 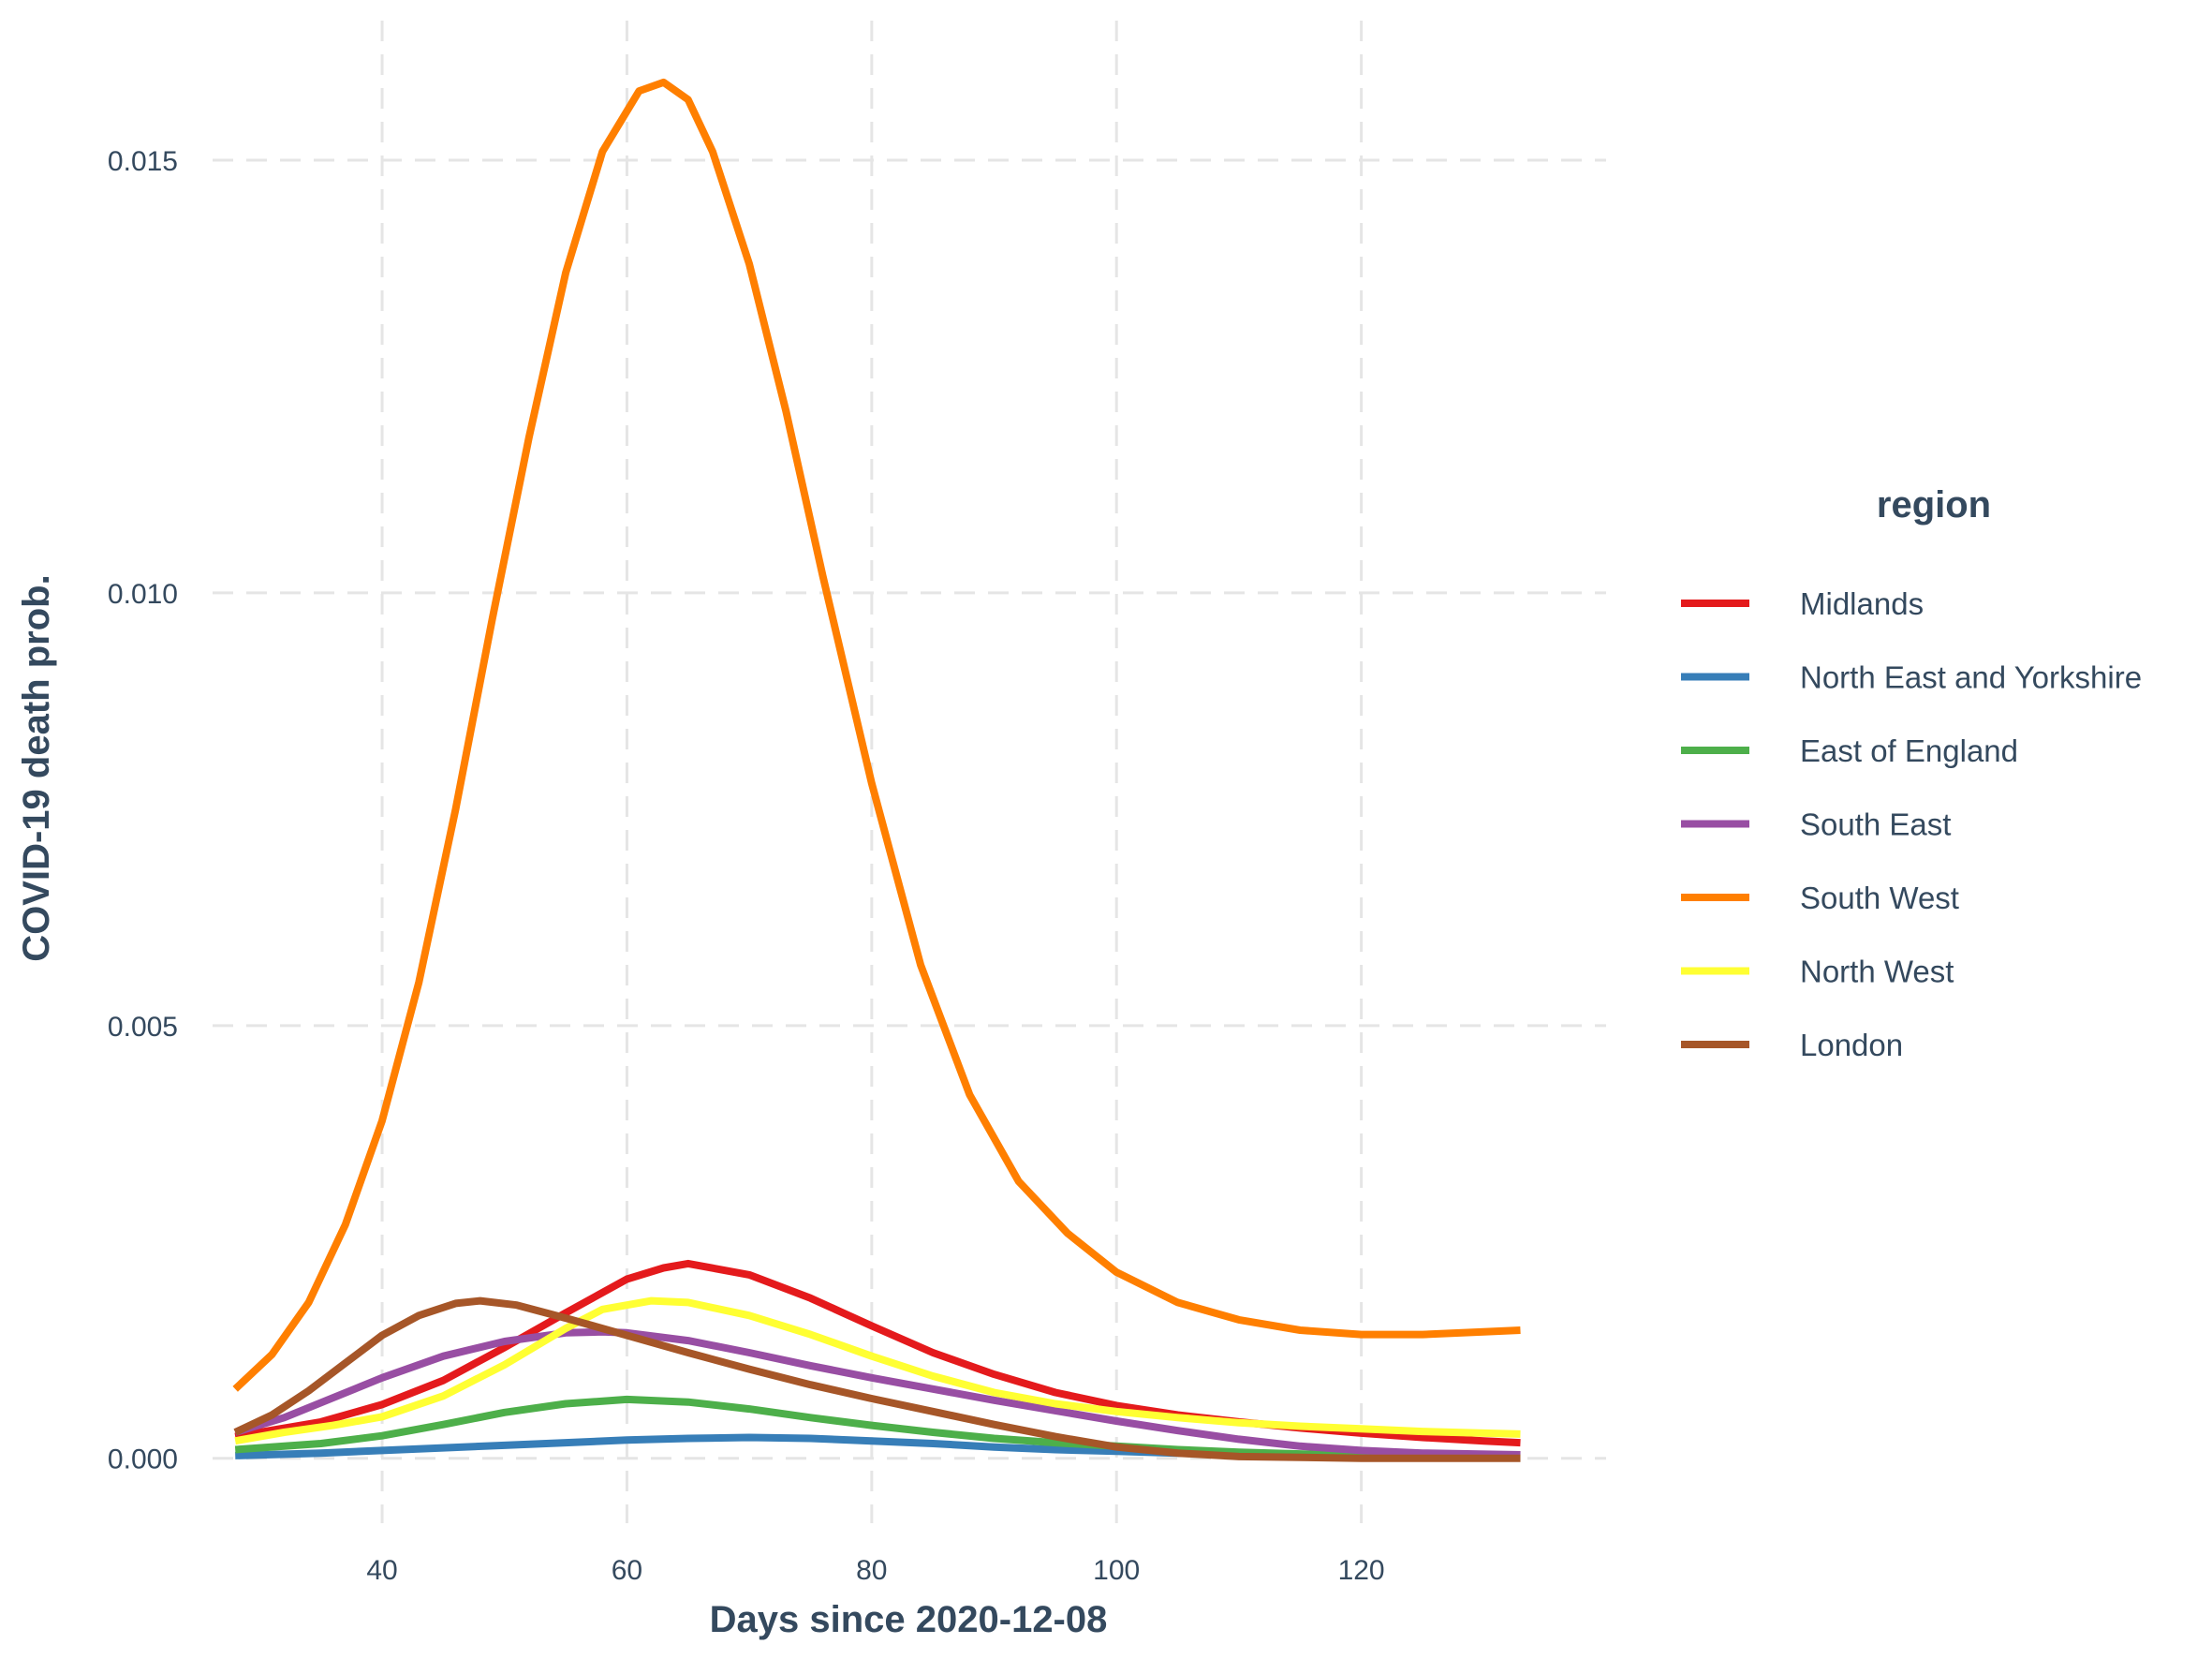 I want to click on legend-item: North East and Yorkshire, so click(x=1912, y=678).